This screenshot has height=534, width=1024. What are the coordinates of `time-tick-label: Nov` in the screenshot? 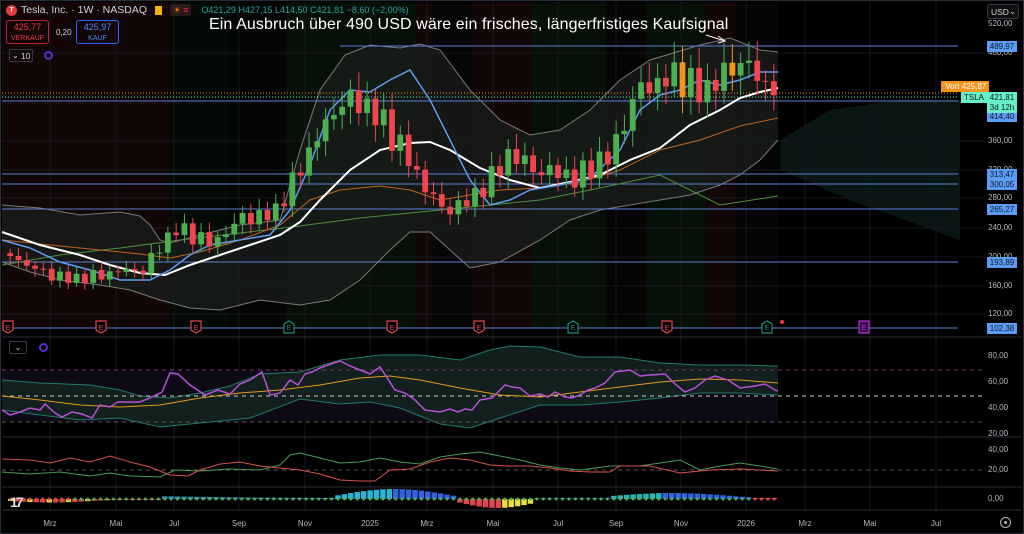 It's located at (681, 523).